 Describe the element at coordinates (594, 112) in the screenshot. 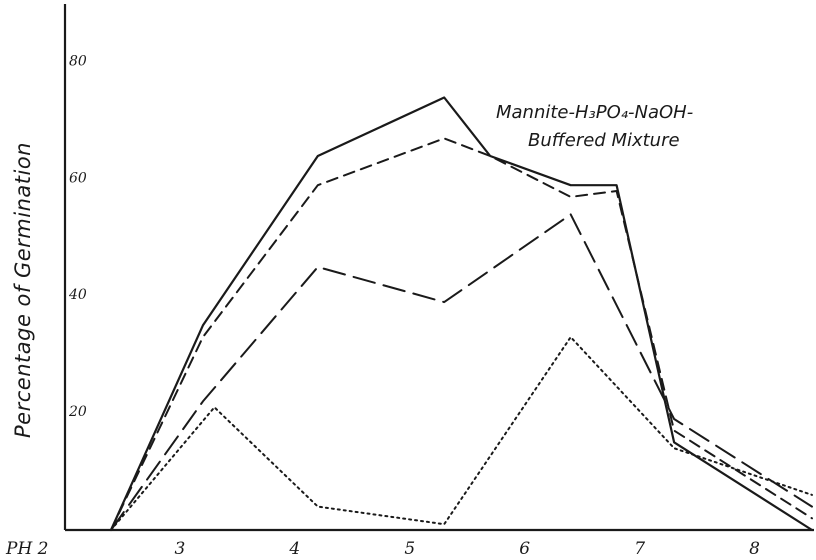

I see `annotation-line-1: Mannite-H₃PO₄-NaOH-` at that location.